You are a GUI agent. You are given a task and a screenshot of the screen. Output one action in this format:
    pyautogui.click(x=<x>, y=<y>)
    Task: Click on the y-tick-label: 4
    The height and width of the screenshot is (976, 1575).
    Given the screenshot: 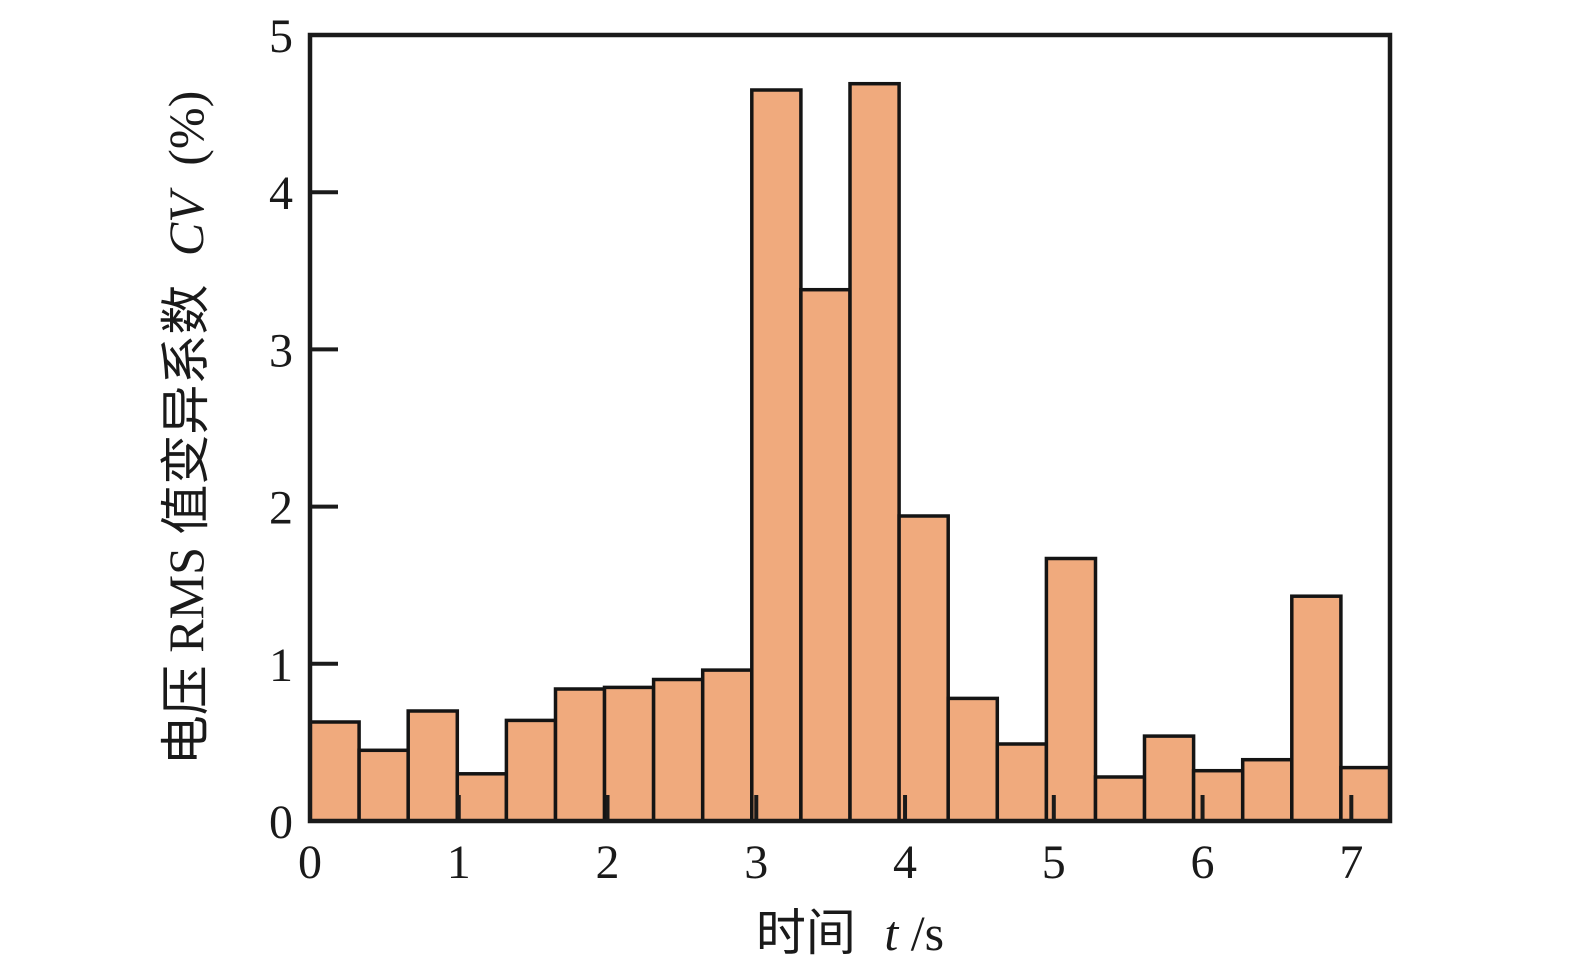 What is the action you would take?
    pyautogui.click(x=281, y=193)
    